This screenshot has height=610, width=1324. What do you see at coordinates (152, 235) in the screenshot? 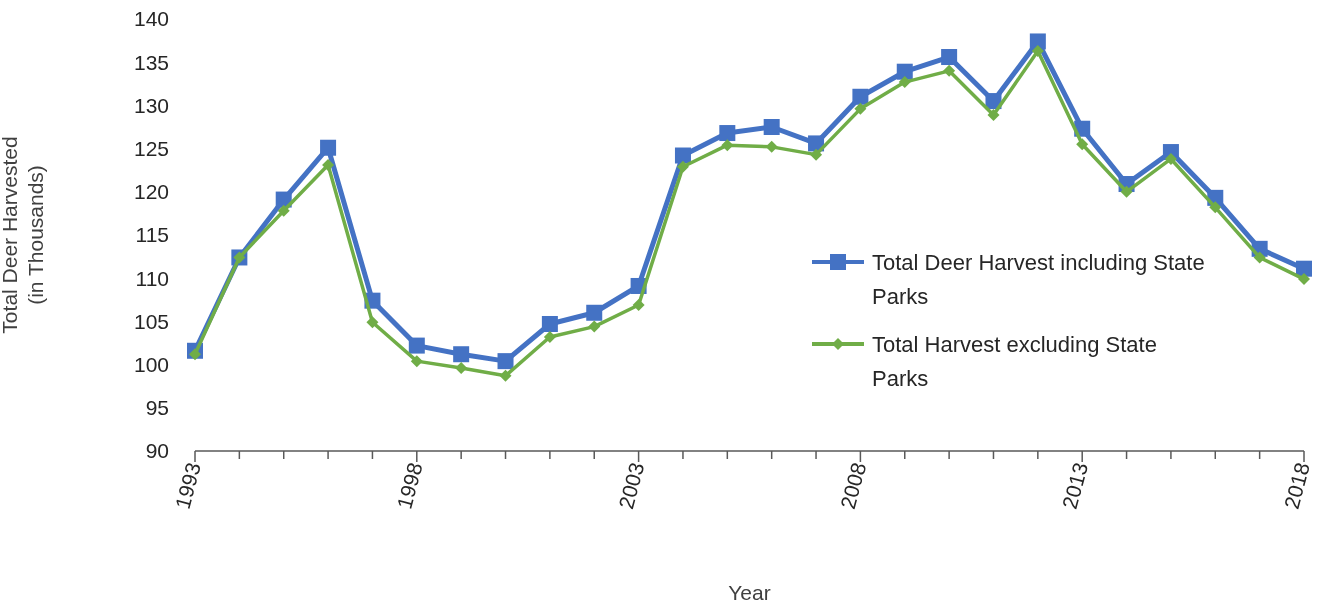
I see `y-tick-label: 115` at bounding box center [152, 235].